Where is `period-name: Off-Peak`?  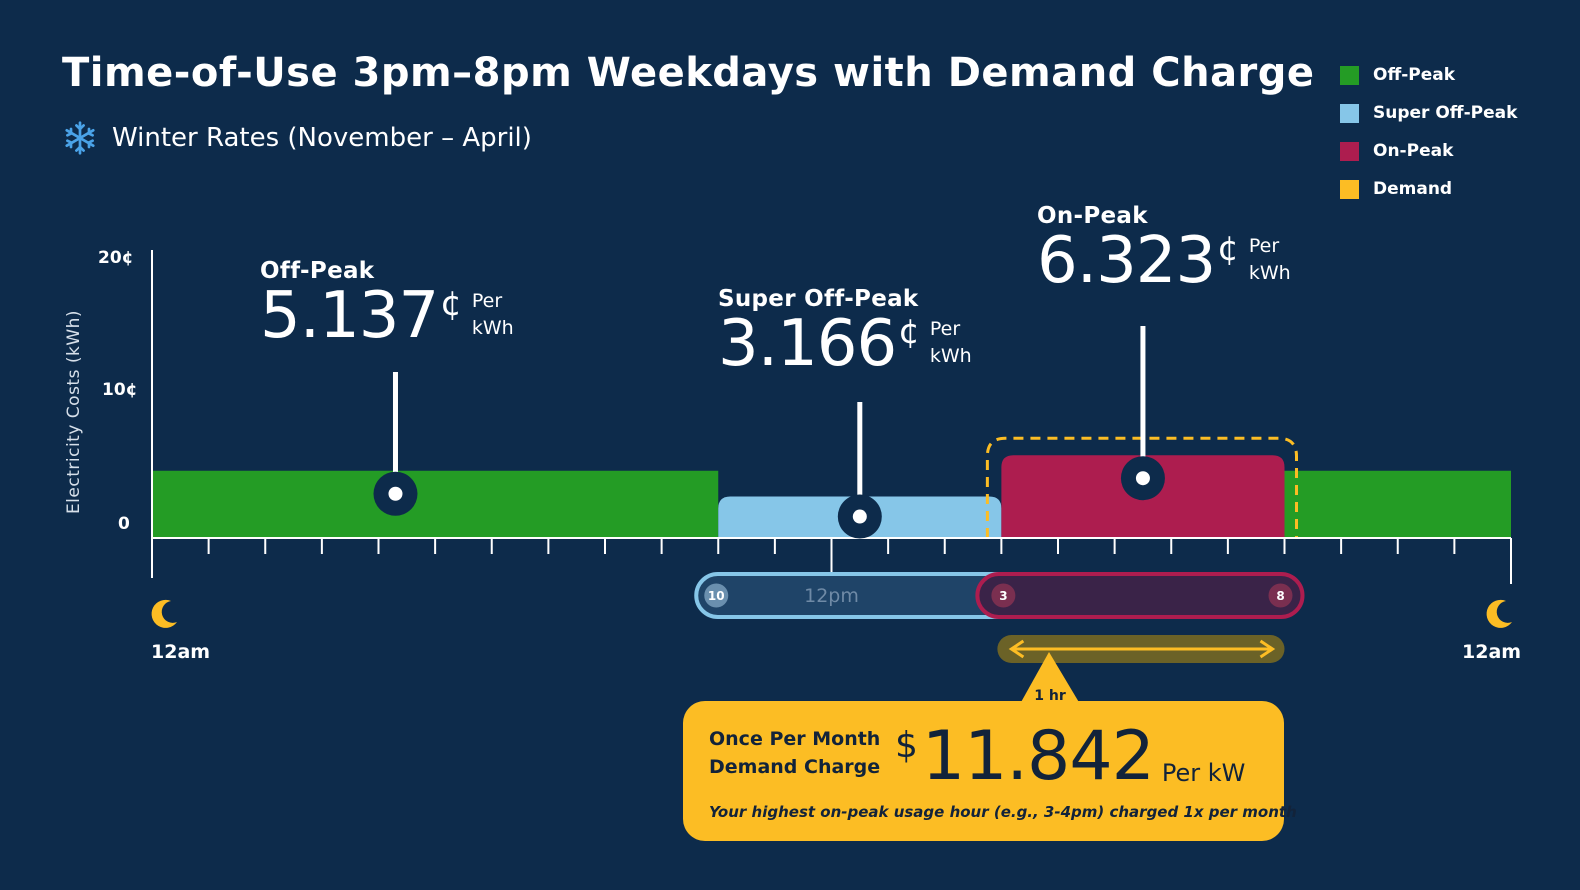
period-name: Off-Peak is located at coordinates (317, 271).